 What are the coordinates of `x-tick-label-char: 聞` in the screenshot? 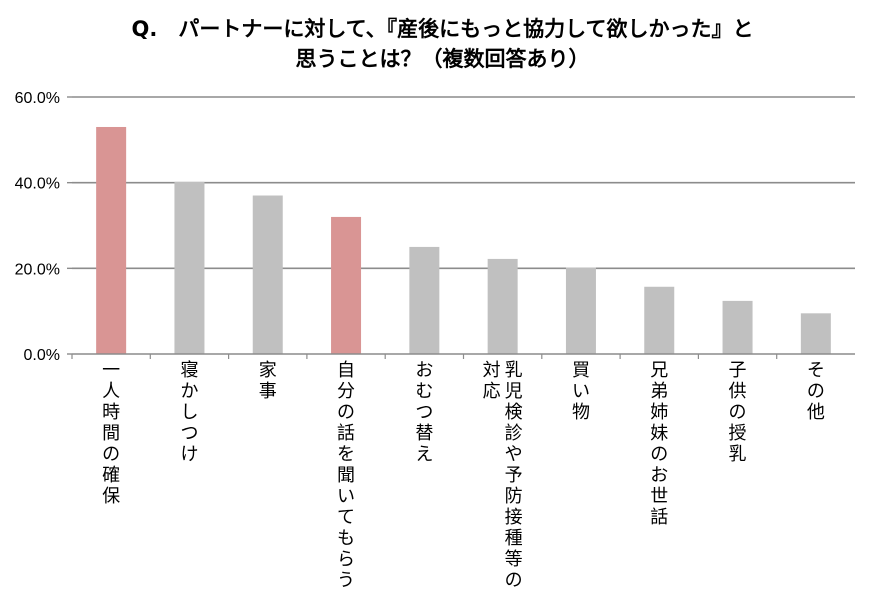 It's located at (346, 475).